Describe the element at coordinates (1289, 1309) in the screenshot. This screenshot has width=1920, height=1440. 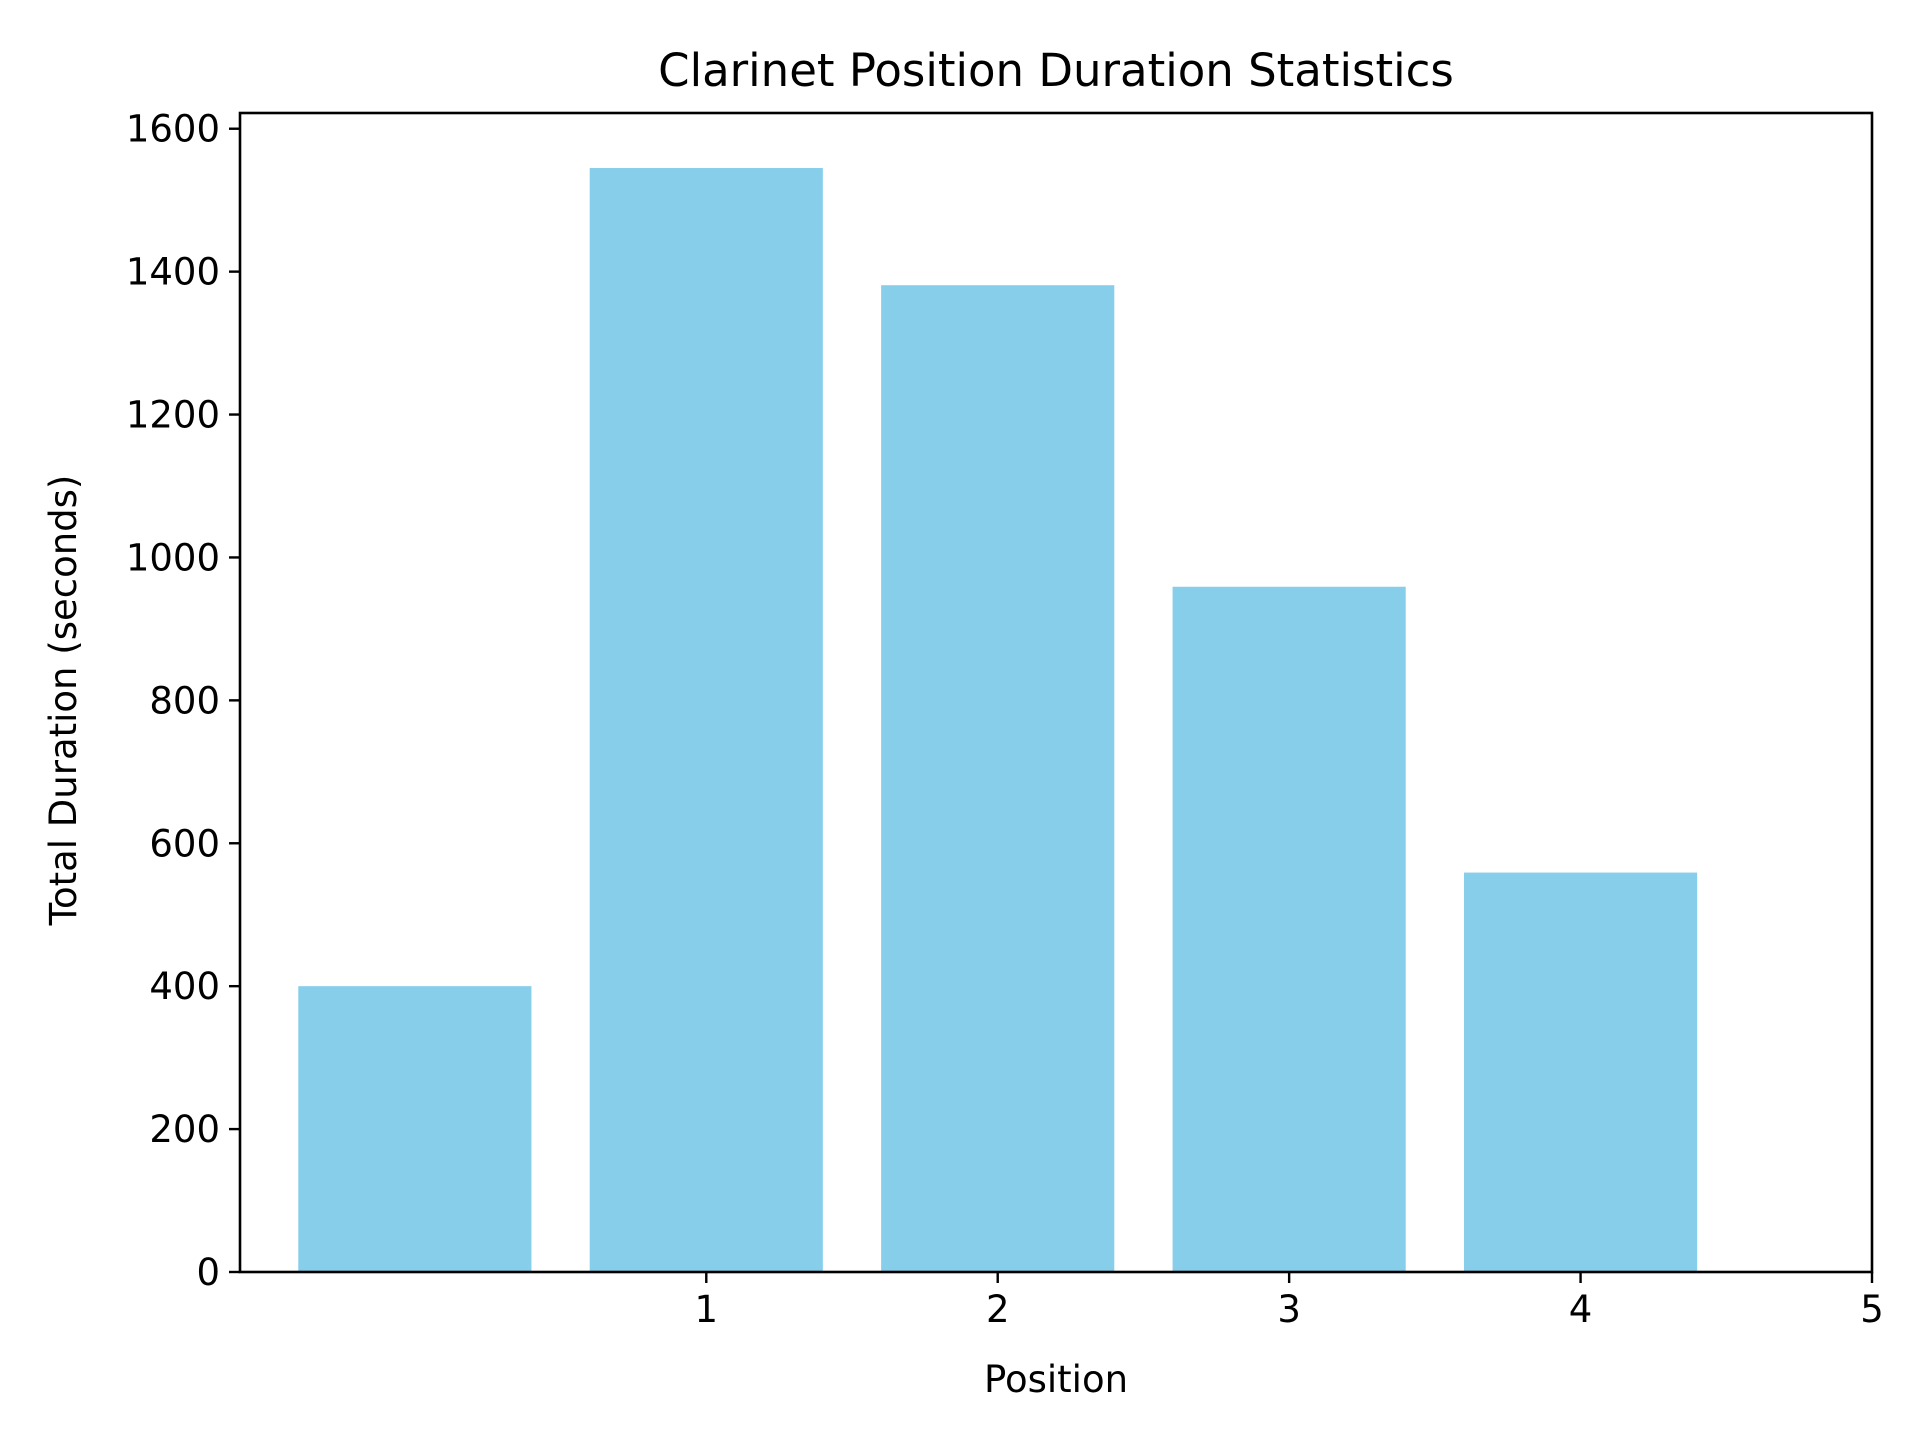
I see `x-tick-label: 3` at that location.